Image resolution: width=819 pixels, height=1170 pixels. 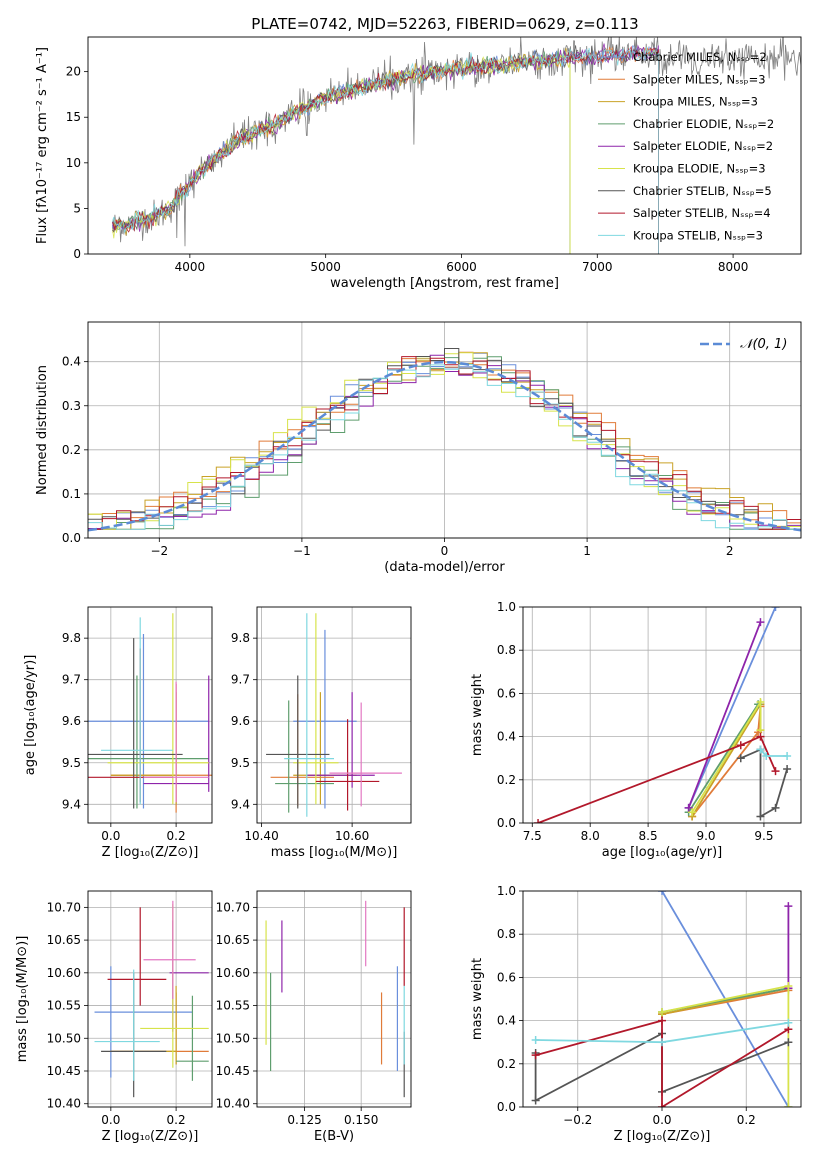 I want to click on x-axis-label: (data-model)/error, so click(x=444, y=567).